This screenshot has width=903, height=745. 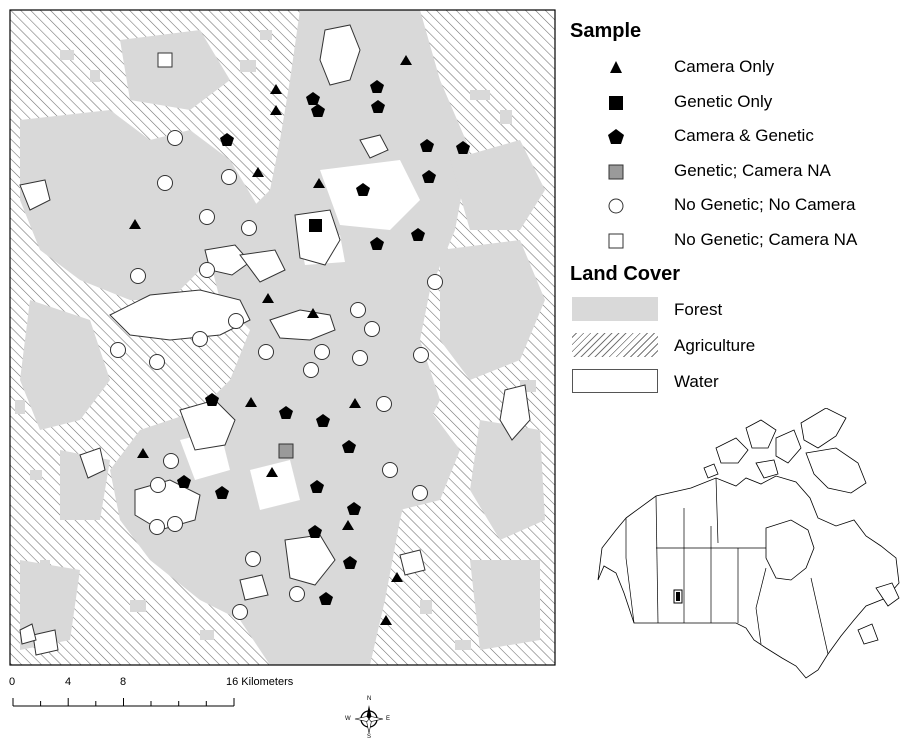 I want to click on study-area-fill, so click(x=678, y=596).